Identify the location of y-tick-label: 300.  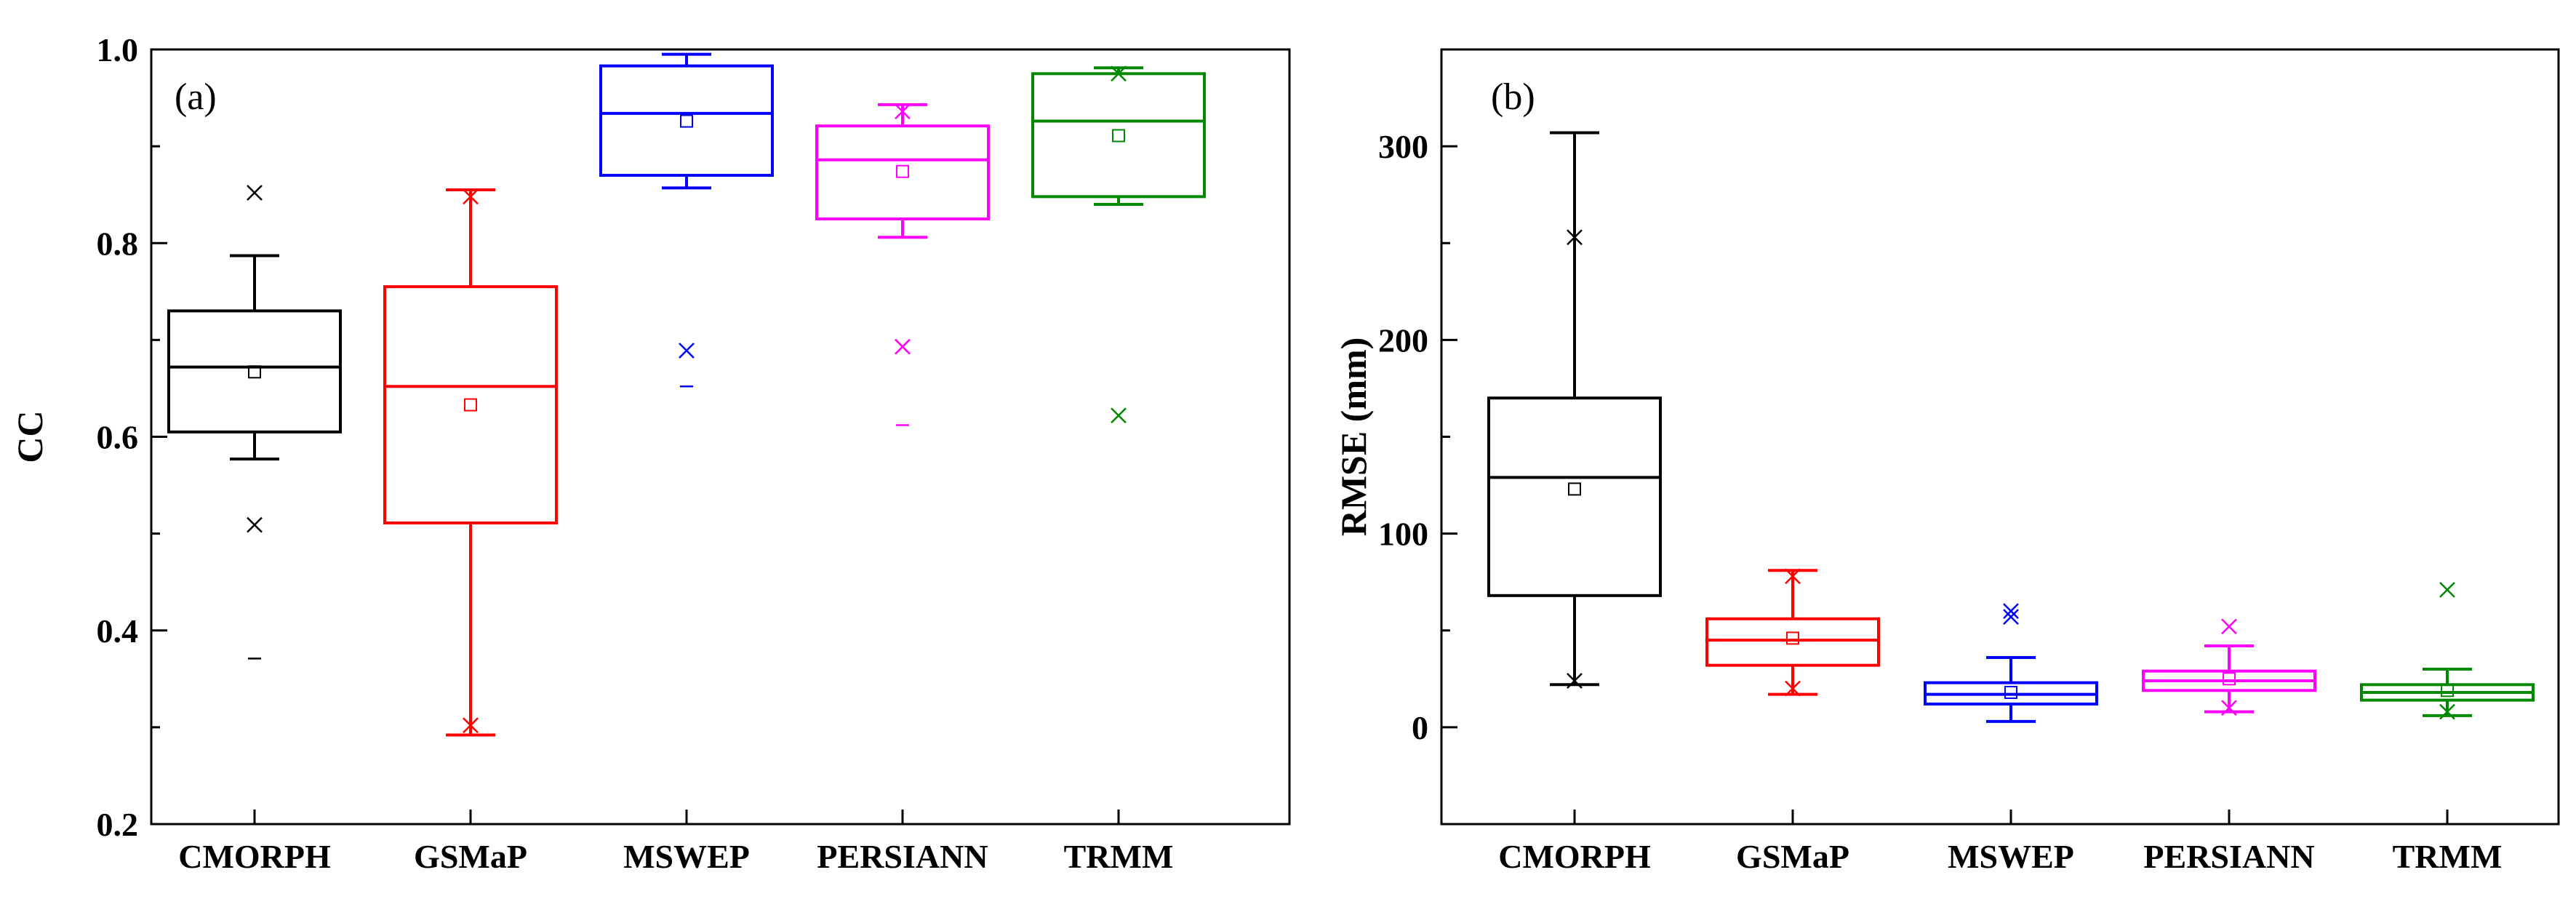
(1403, 146).